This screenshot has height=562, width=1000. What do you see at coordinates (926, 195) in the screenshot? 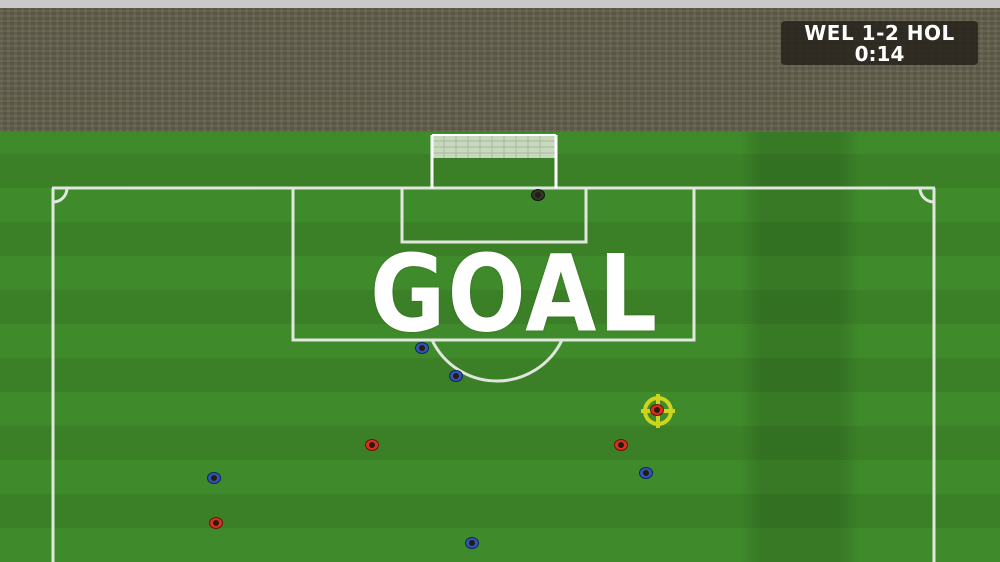
I see `corner-arc-right` at bounding box center [926, 195].